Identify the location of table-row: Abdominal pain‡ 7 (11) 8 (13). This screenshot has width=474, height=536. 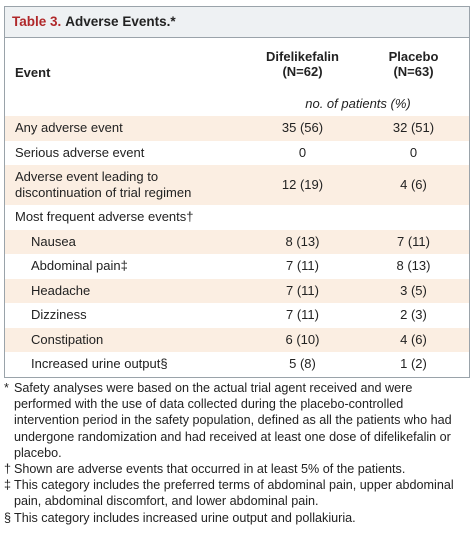
(237, 266).